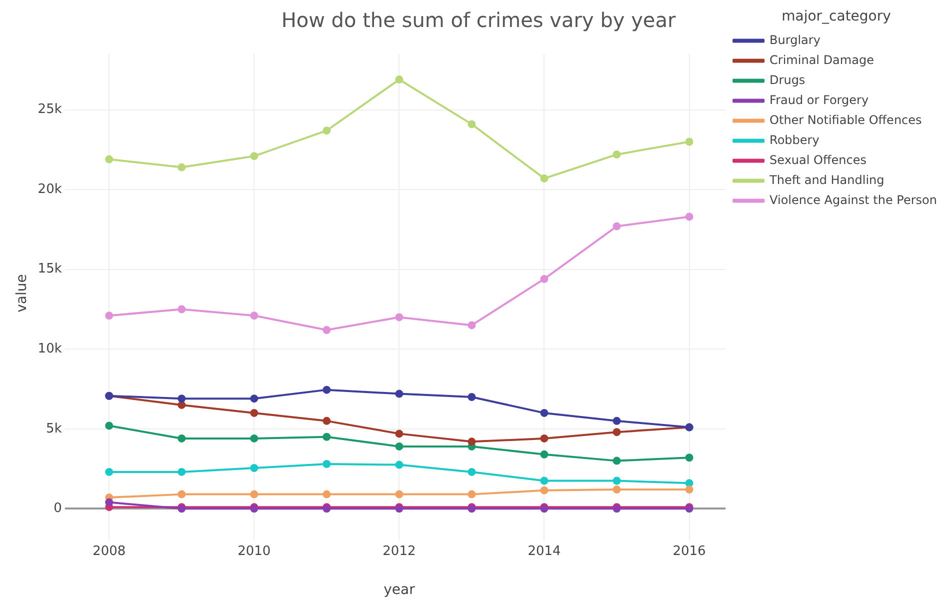  Describe the element at coordinates (58, 508) in the screenshot. I see `y-tick-label: 0` at that location.